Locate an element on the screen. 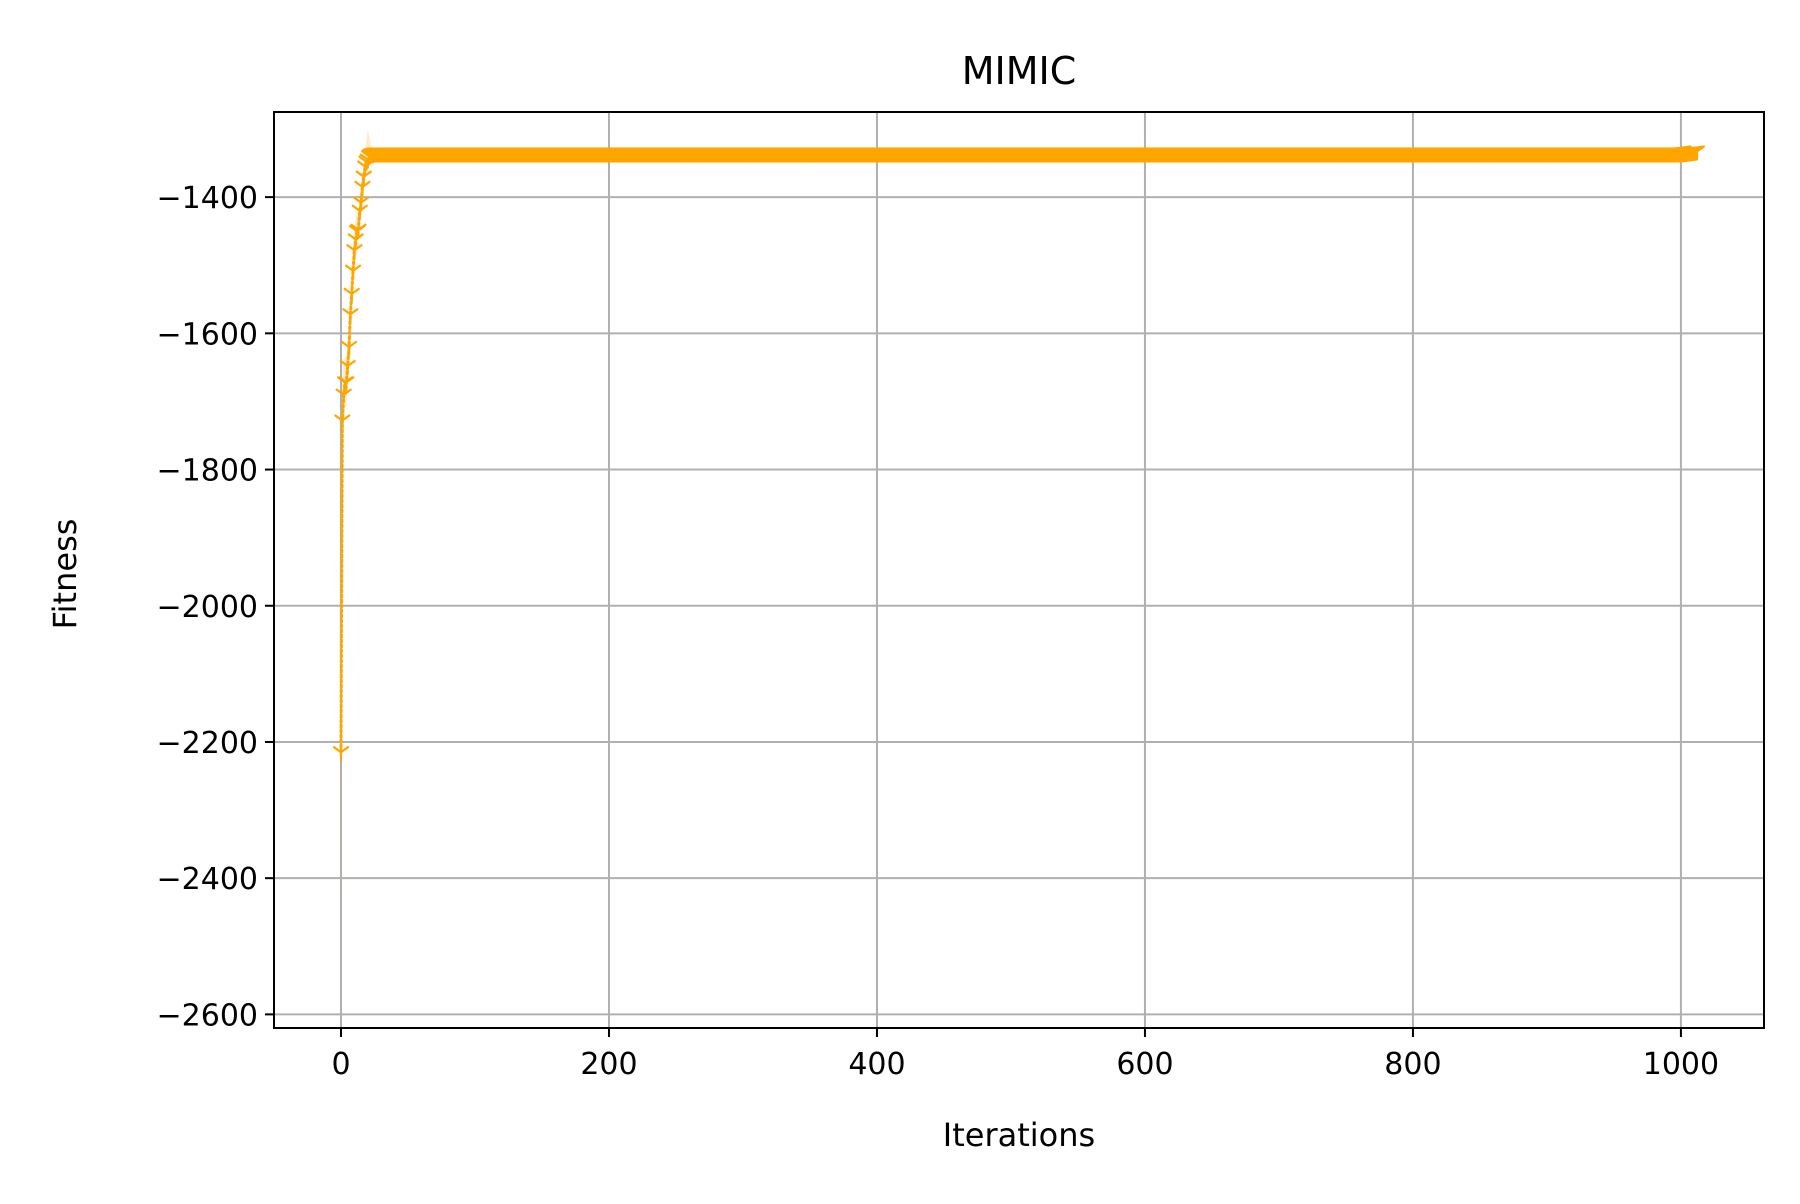 This screenshot has width=1800, height=1204. x-axis-ticks: 0 200 400 600 800 1000 is located at coordinates (1025, 1055).